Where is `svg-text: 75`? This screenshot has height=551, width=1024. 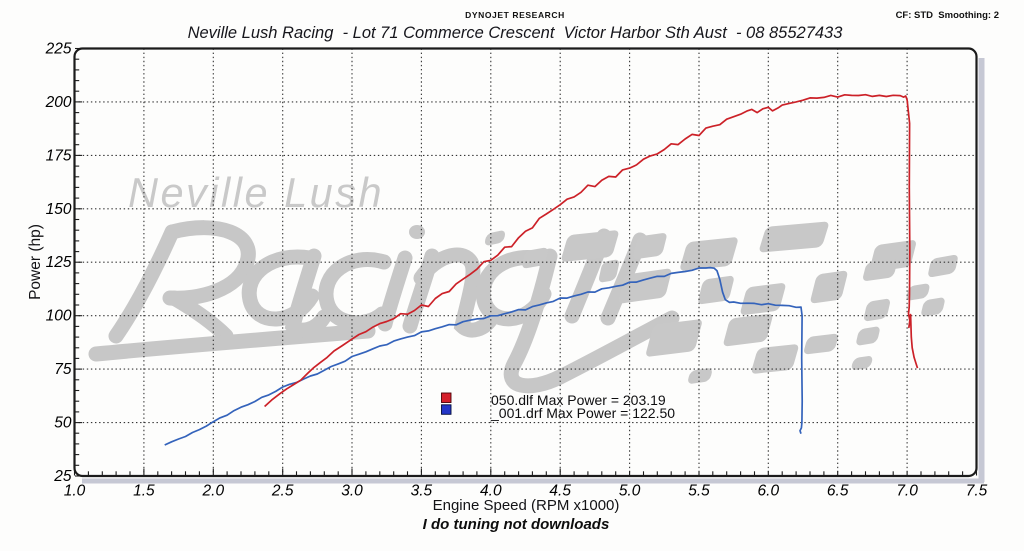 svg-text: 75 is located at coordinates (63, 369).